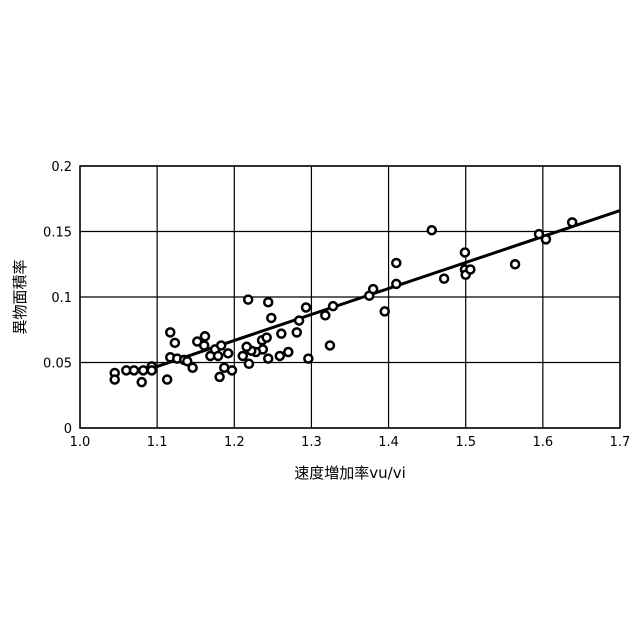 The image size is (640, 640). Describe the element at coordinates (465, 442) in the screenshot. I see `x-tick-label: 1.5` at that location.